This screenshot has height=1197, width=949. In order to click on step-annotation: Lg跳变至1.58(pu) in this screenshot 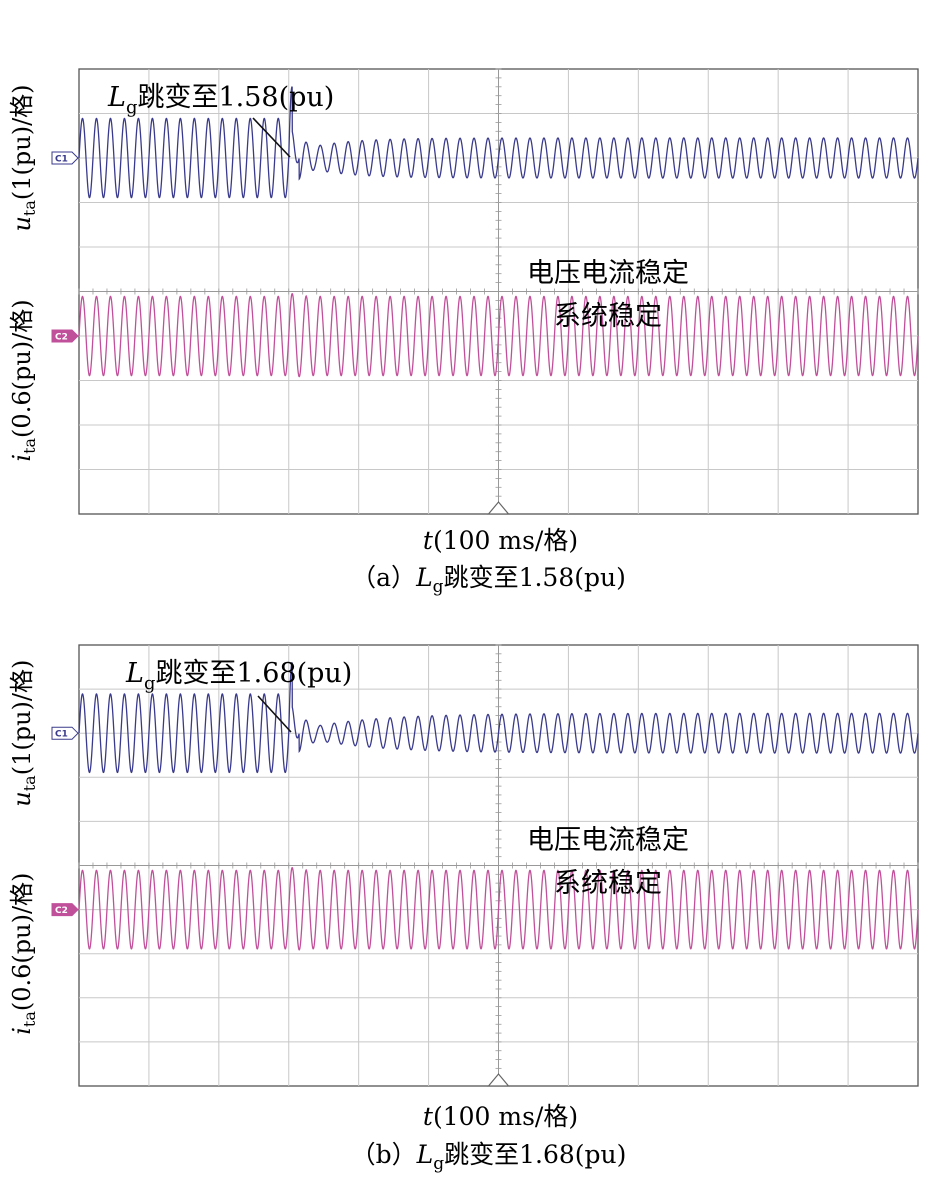, I will do `click(220, 100)`.